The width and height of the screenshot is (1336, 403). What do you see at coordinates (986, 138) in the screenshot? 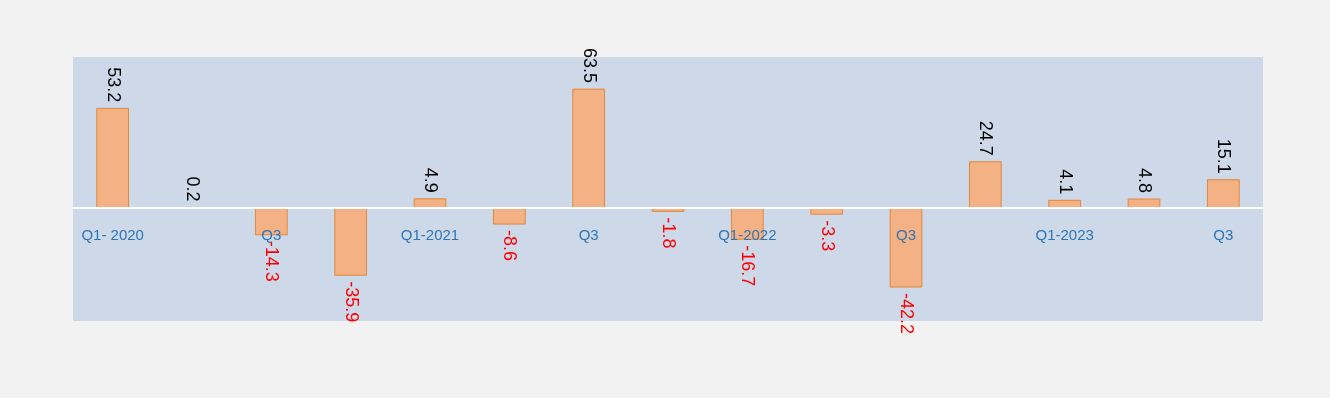
I see `data-label: 24.7` at bounding box center [986, 138].